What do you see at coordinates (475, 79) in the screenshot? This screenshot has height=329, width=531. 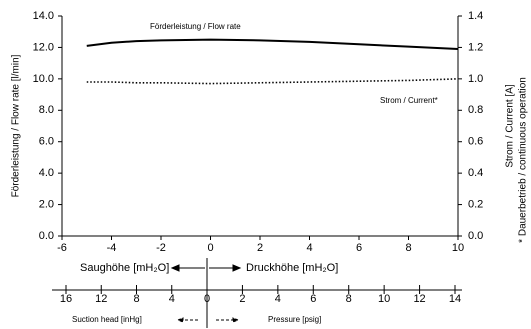 I see `y2-tick-label: 1.0` at bounding box center [475, 79].